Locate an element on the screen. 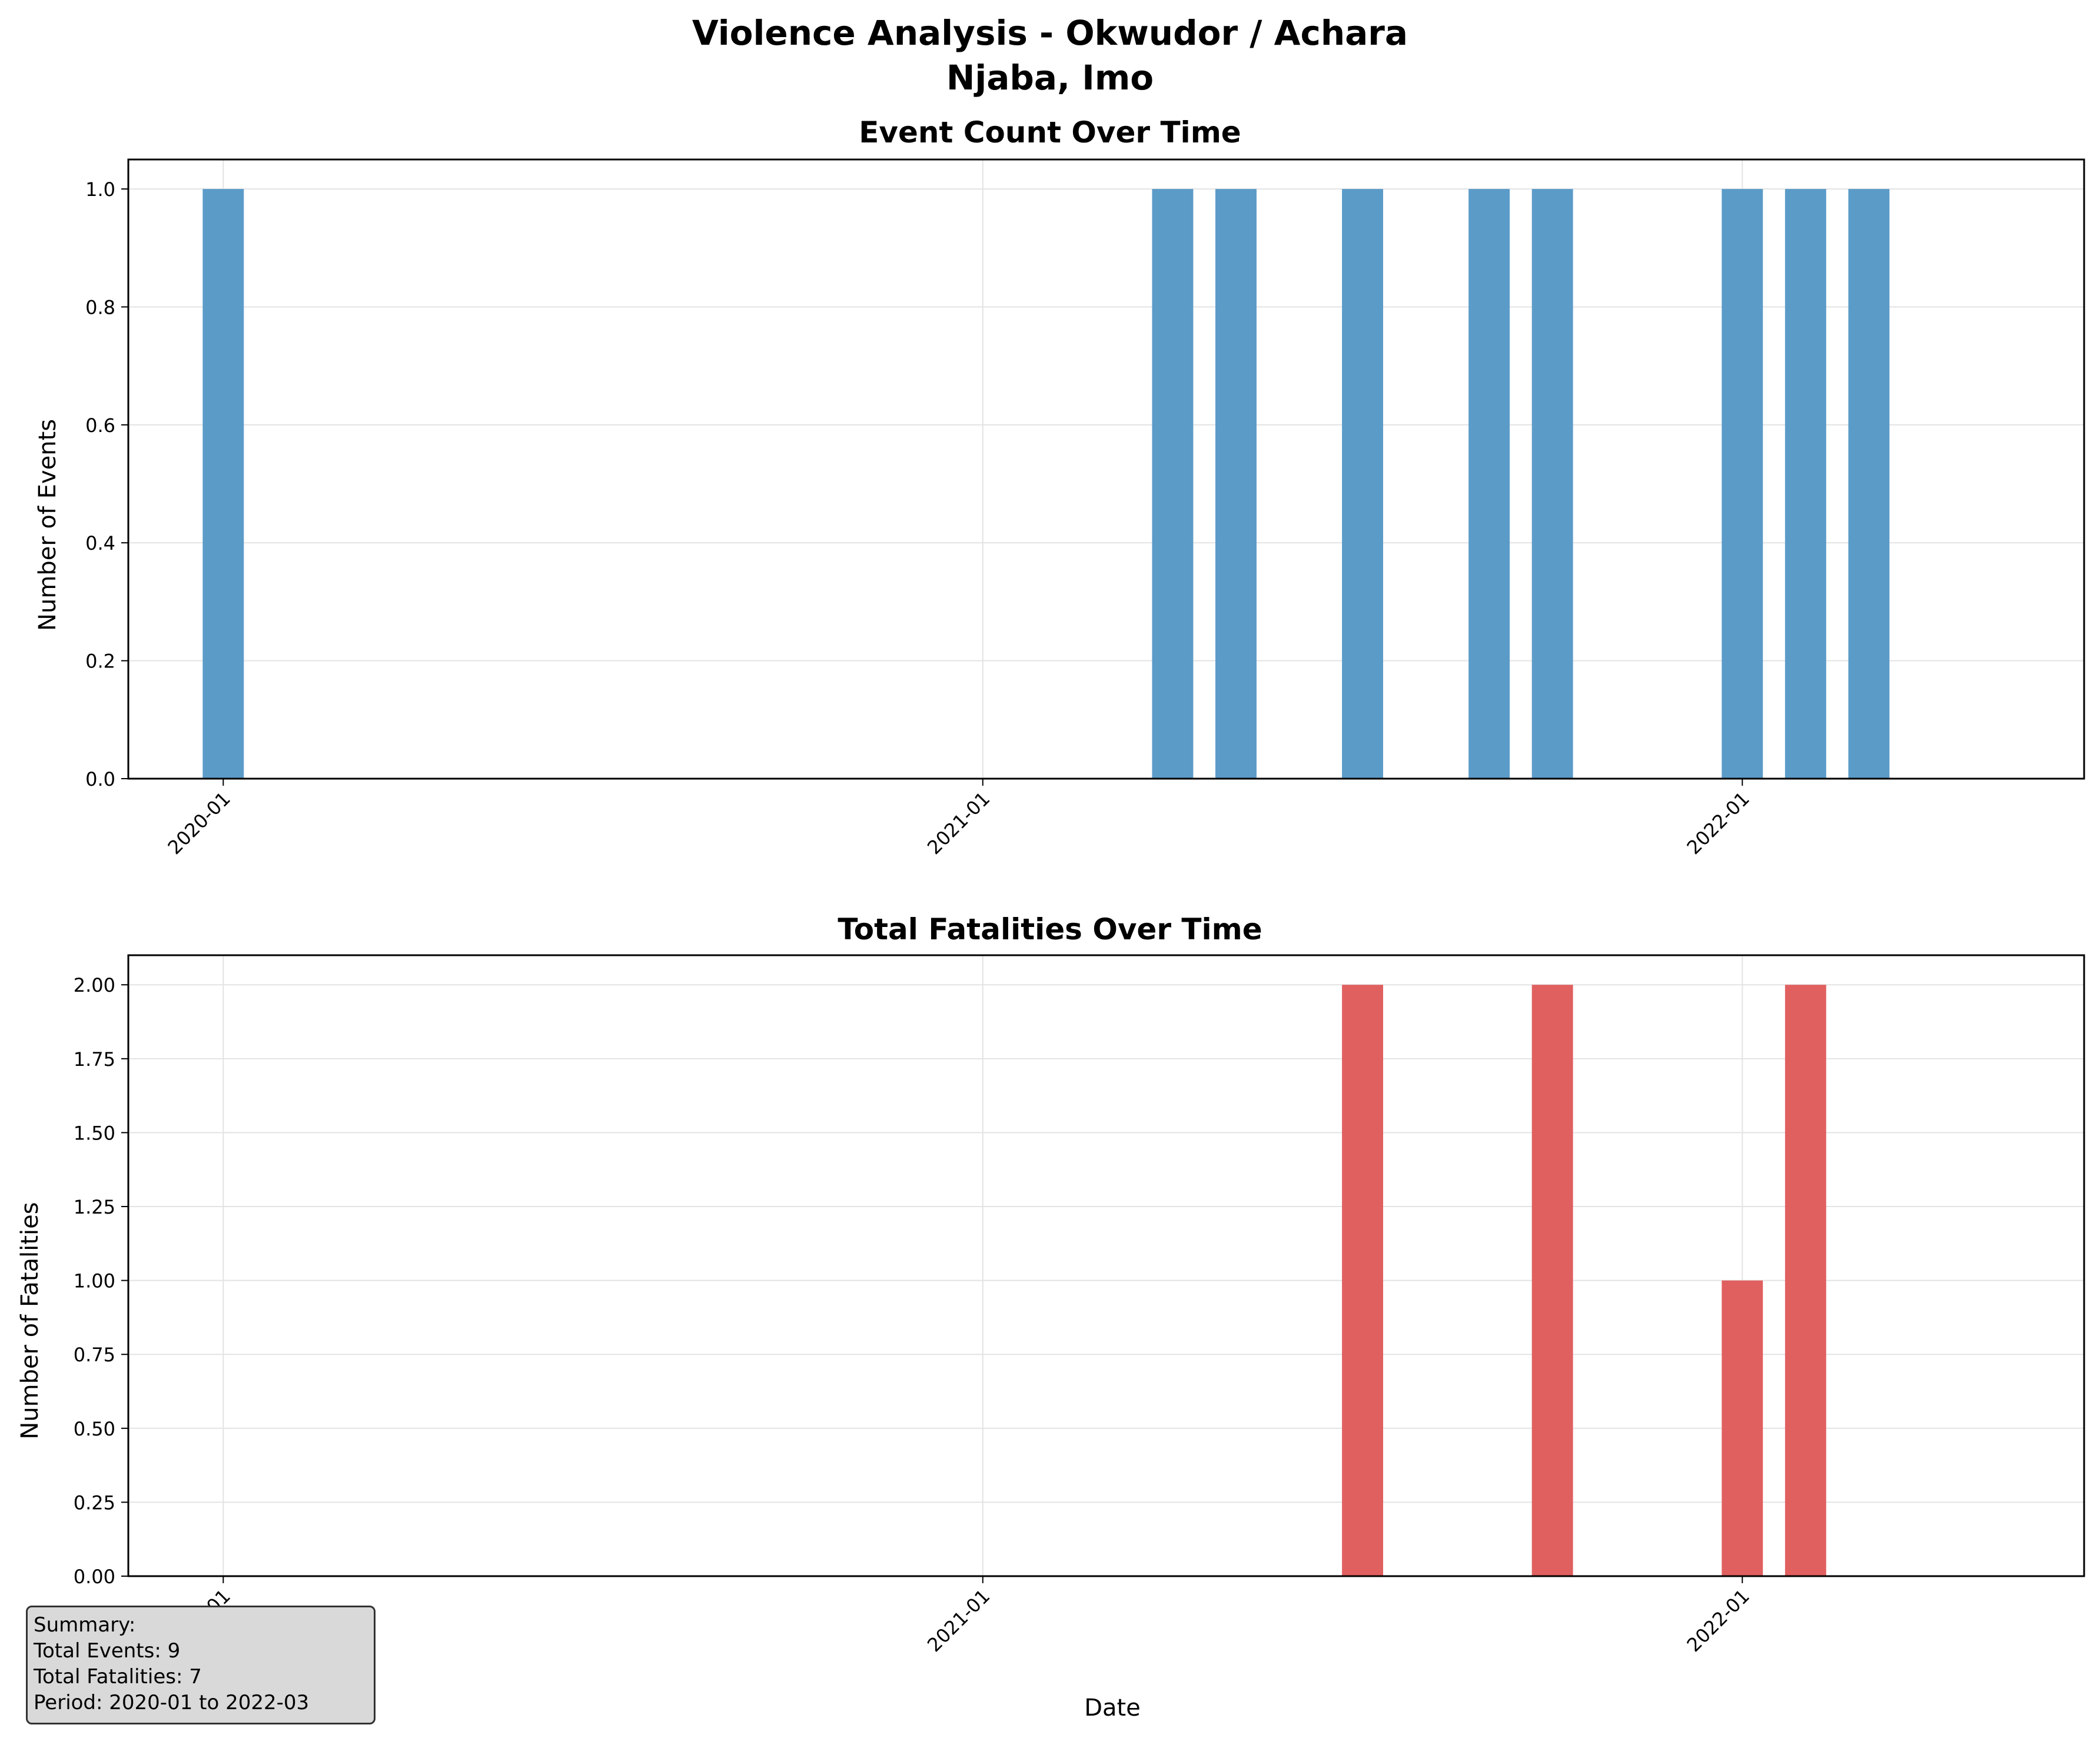 This screenshot has width=2100, height=1738. chart-title: Total Fatalities Over Time is located at coordinates (1050, 929).